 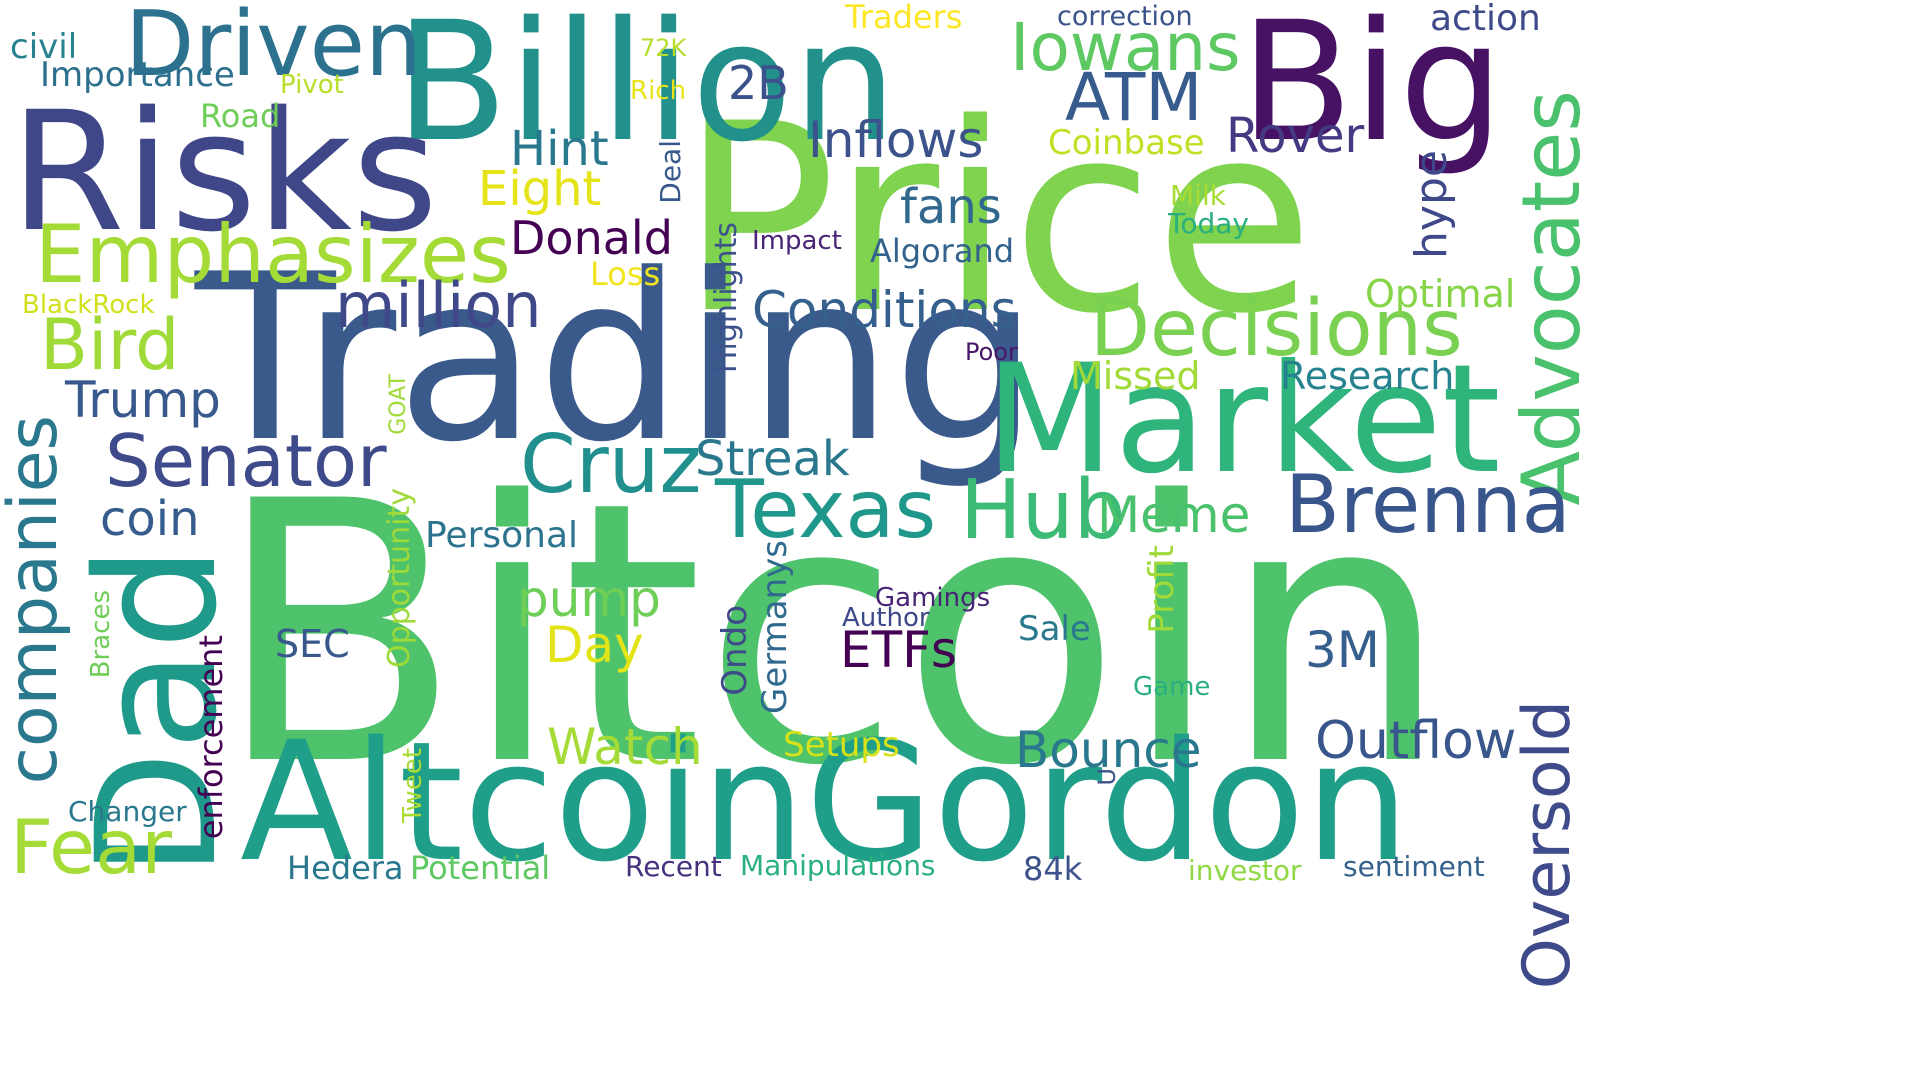 I want to click on word-missed: Missed, so click(x=1135, y=376).